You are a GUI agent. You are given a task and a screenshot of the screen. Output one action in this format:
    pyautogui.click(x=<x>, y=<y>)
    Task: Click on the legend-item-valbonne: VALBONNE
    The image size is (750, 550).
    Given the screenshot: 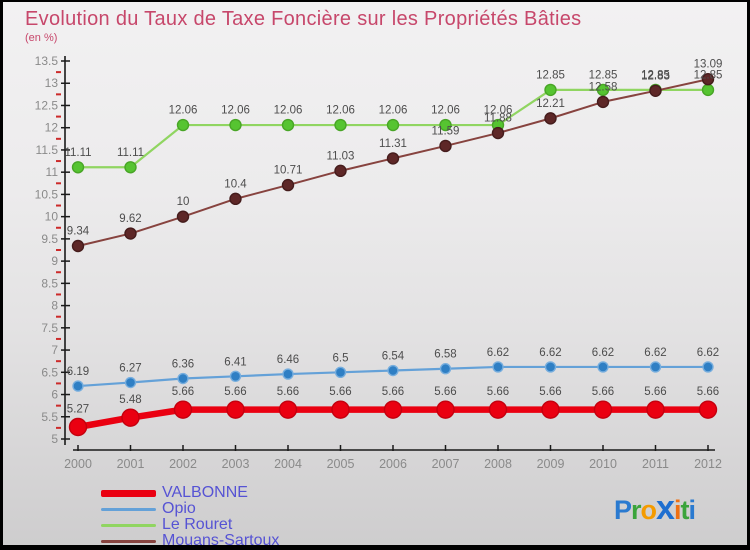 What is the action you would take?
    pyautogui.click(x=190, y=492)
    